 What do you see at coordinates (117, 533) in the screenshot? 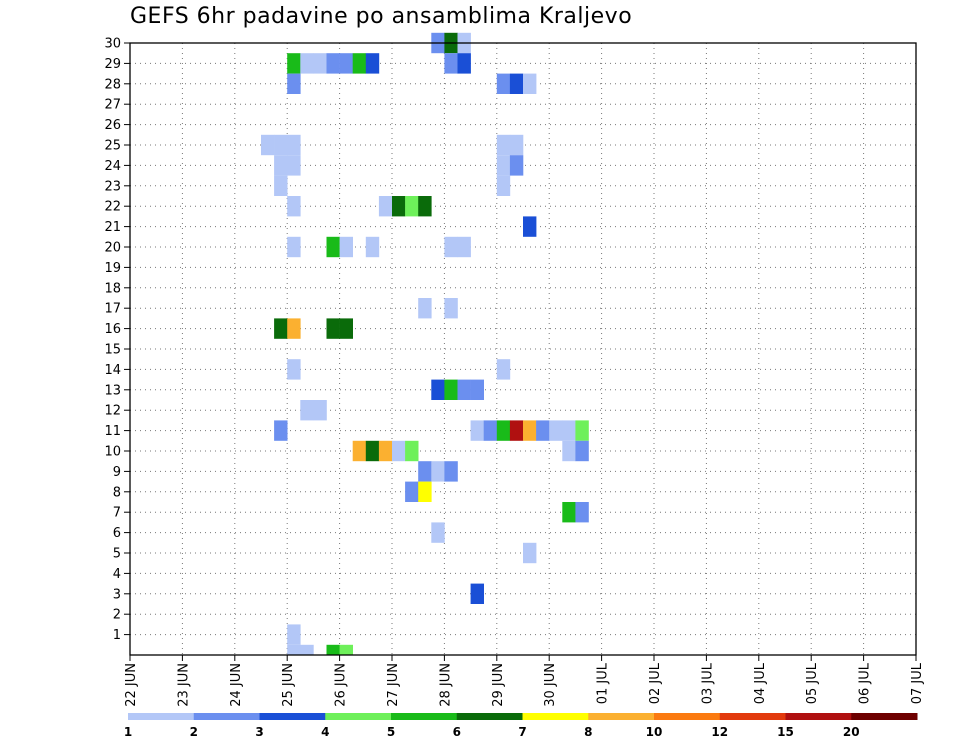
I see `y-tick-label: 6` at bounding box center [117, 533].